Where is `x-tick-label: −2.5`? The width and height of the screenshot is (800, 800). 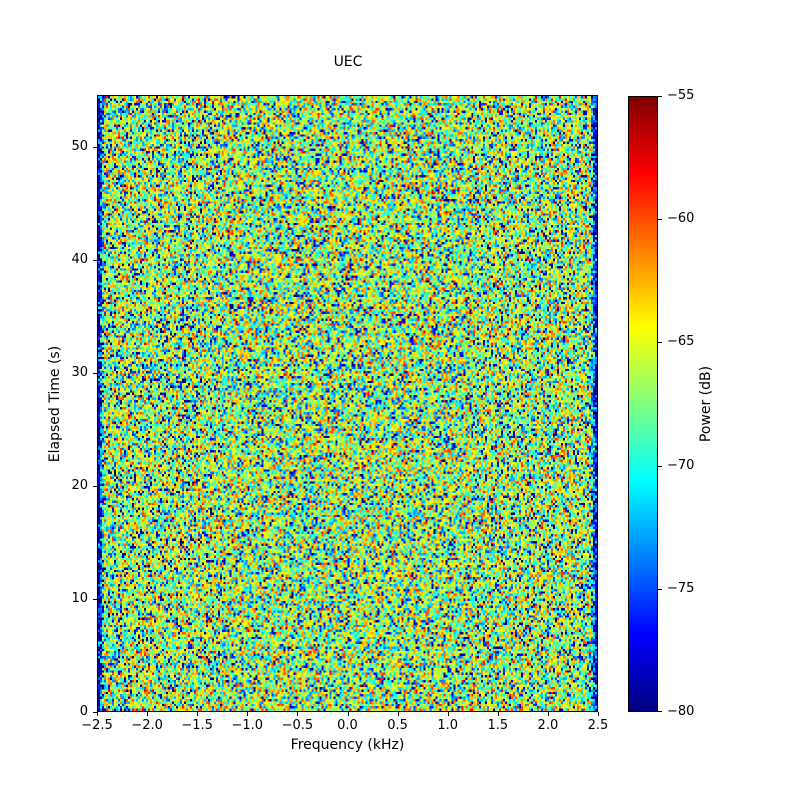 x-tick-label: −2.5 is located at coordinates (97, 725).